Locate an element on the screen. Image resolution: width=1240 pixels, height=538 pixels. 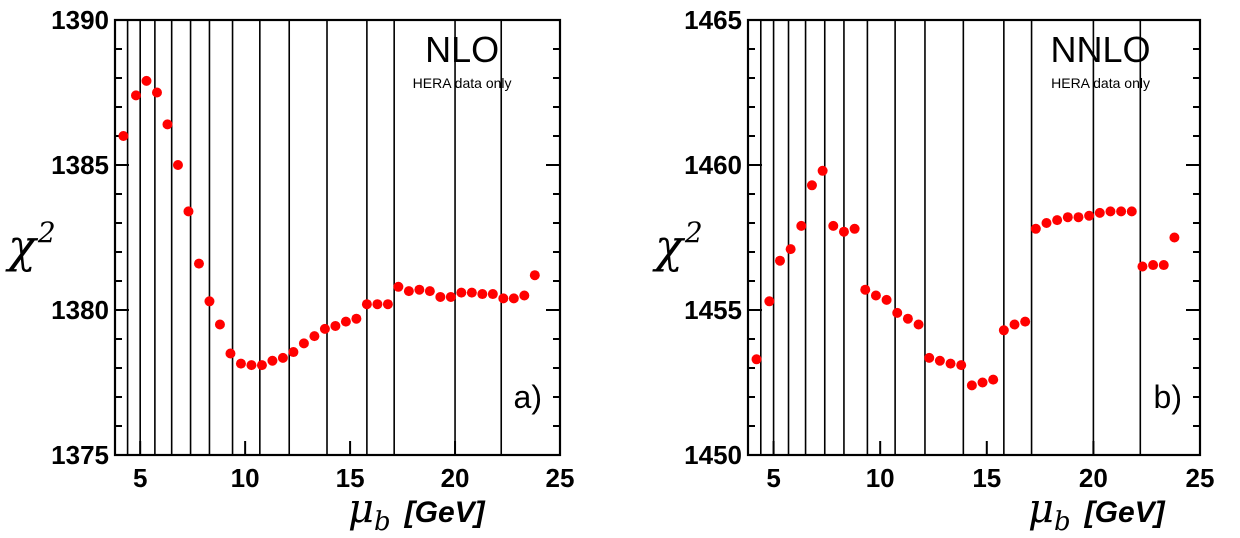
y-tick-label: 1380 is located at coordinates (80, 310).